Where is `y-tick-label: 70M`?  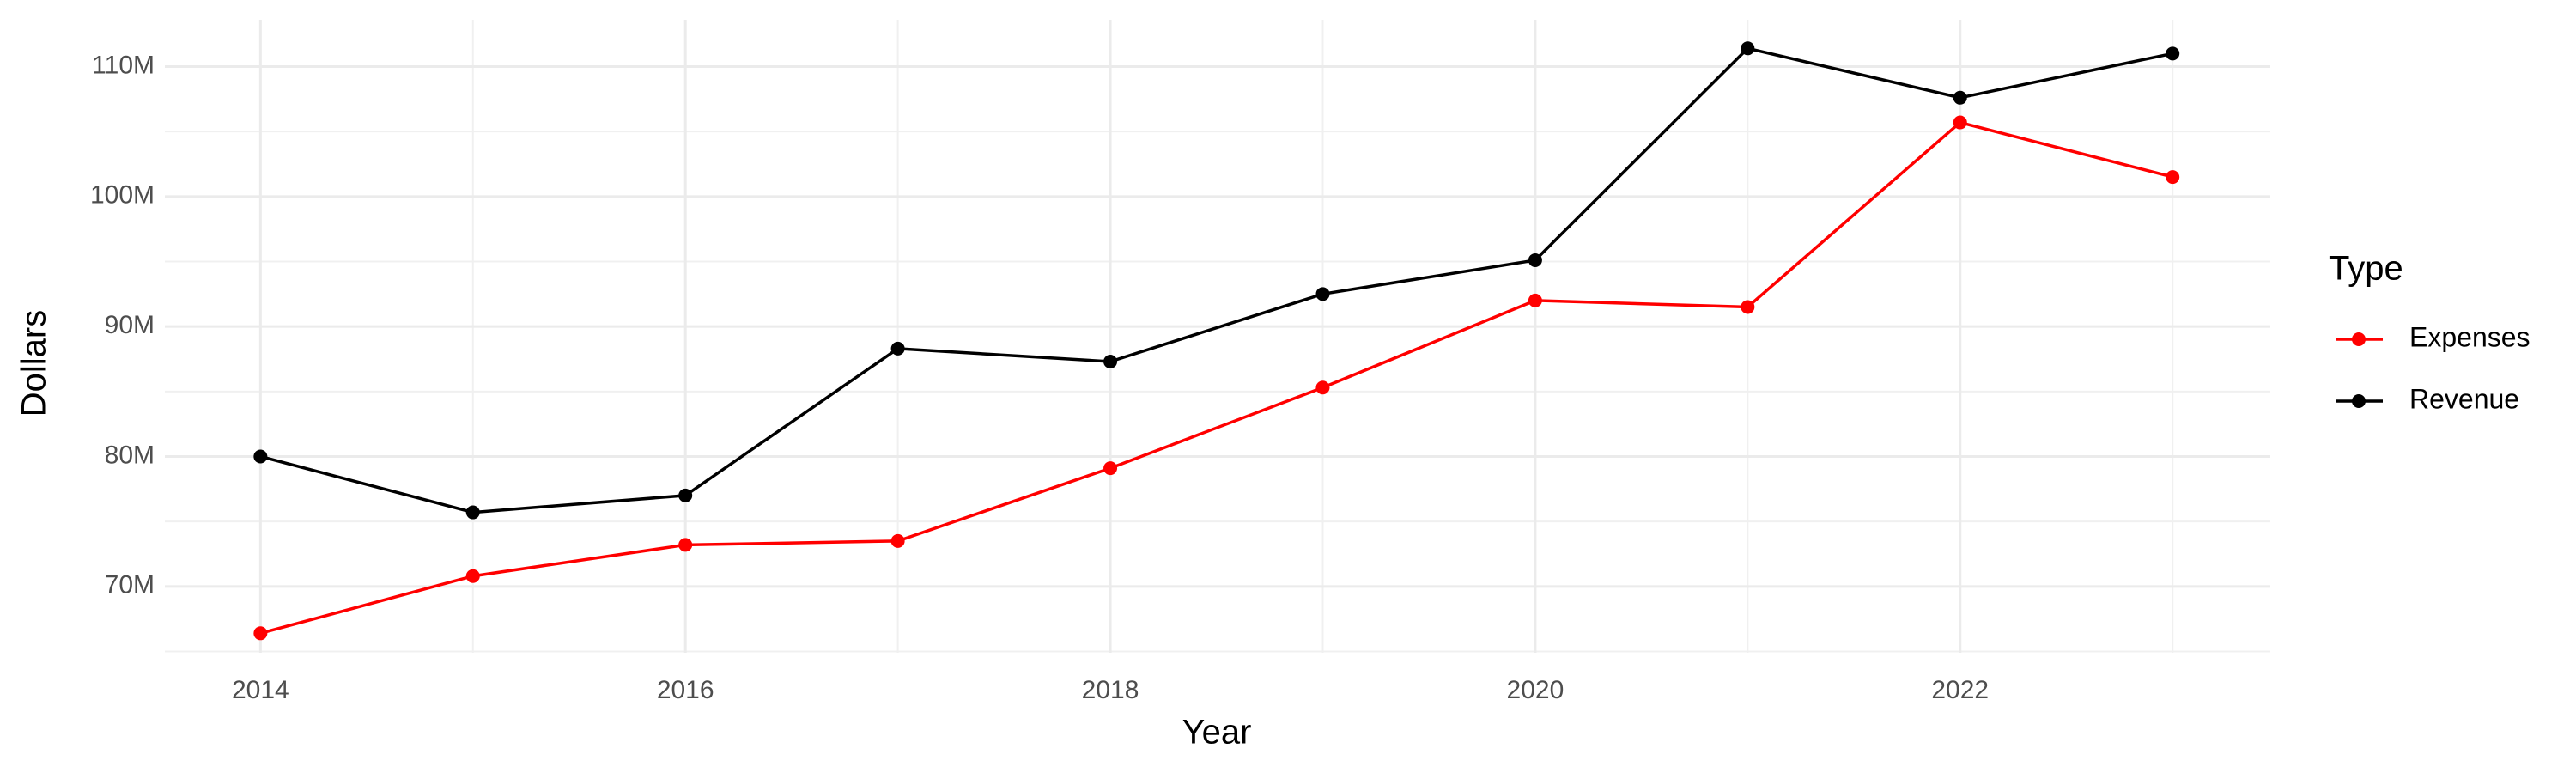 y-tick-label: 70M is located at coordinates (130, 585).